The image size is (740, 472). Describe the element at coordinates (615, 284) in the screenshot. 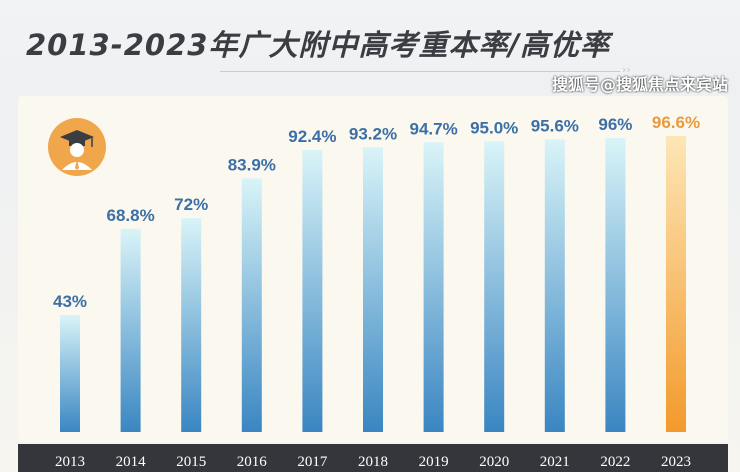

I see `bar-2022` at that location.